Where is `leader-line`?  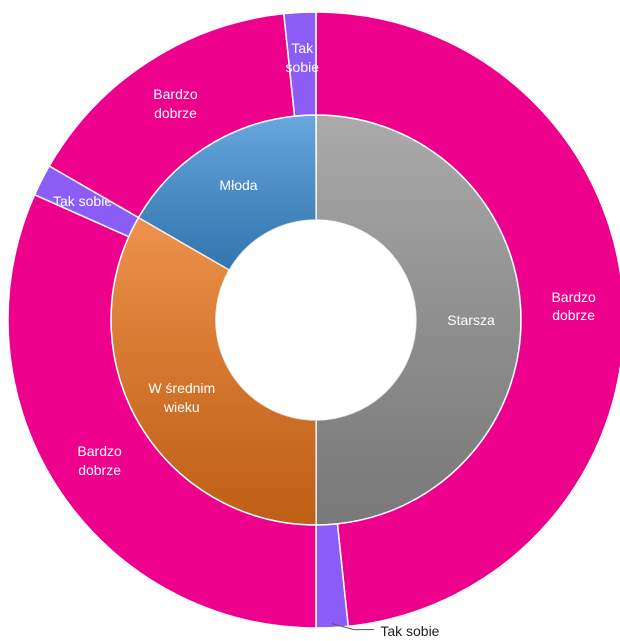
leader-line is located at coordinates (352, 627).